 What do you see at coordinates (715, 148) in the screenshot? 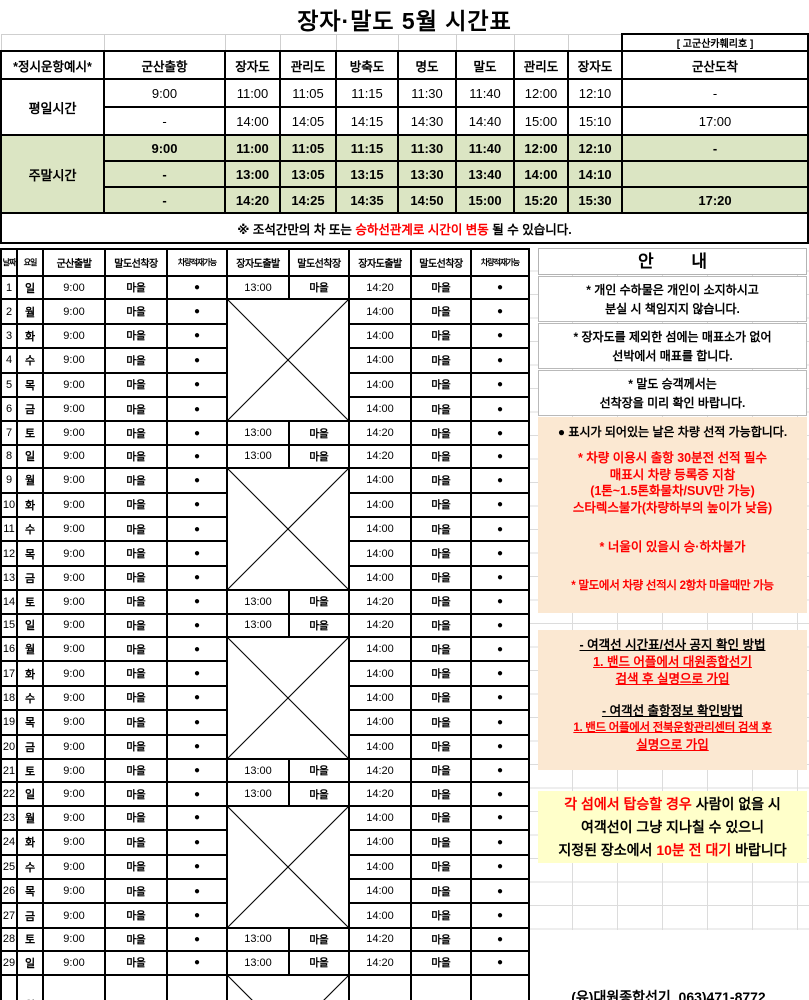
I see `time-cell: -` at bounding box center [715, 148].